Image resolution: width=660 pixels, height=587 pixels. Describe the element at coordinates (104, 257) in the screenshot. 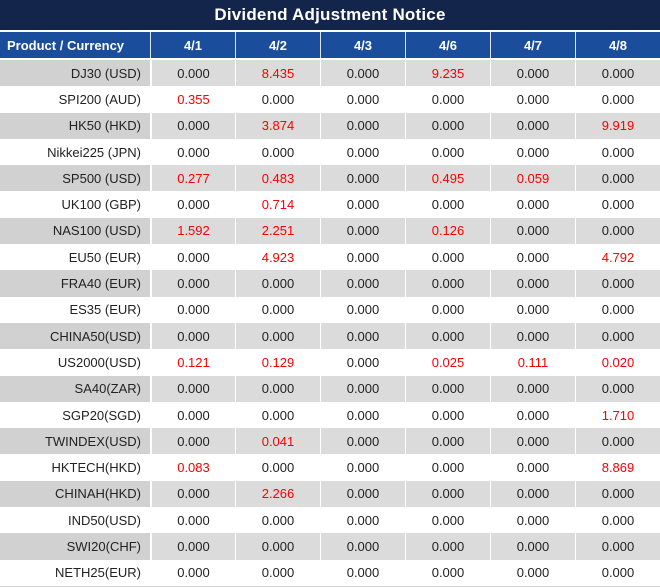

I see `product-cell: EU50 (EUR)` at that location.